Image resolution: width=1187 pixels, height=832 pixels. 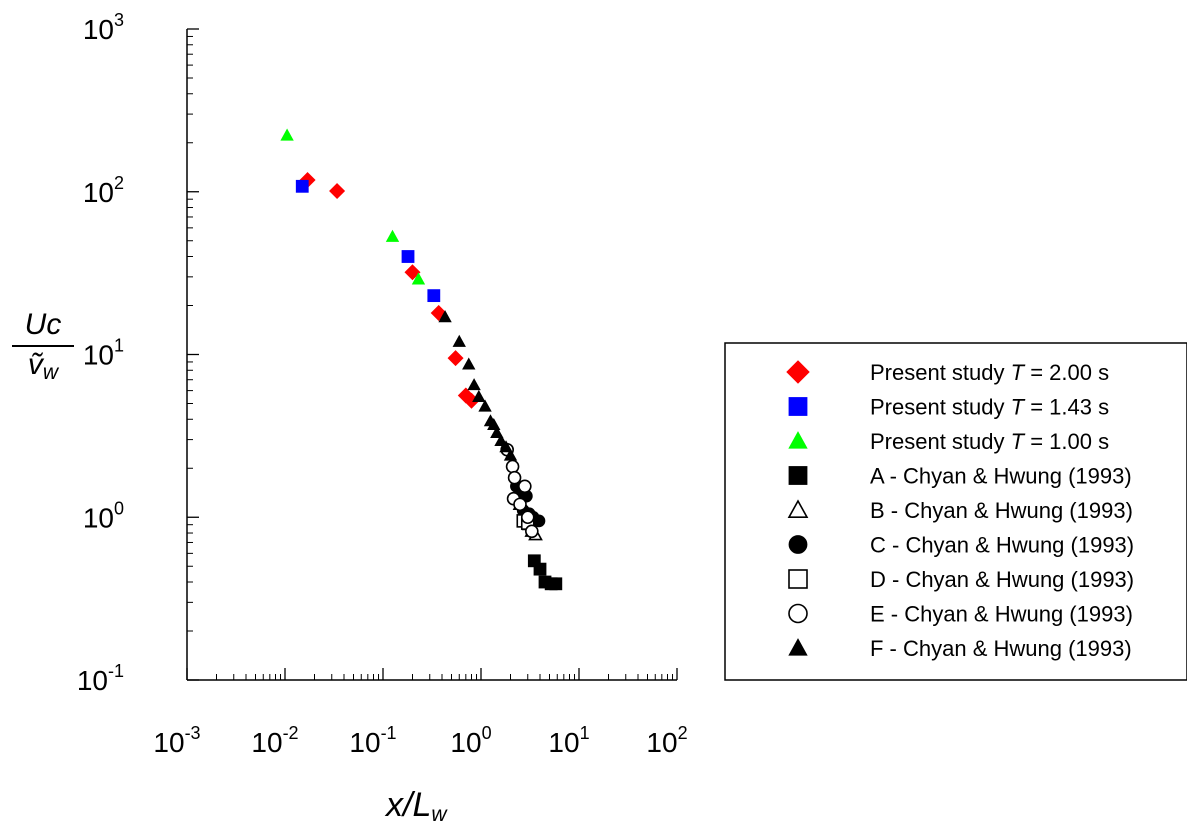 I want to click on x-tick-label-exponent: 1, so click(x=585, y=733).